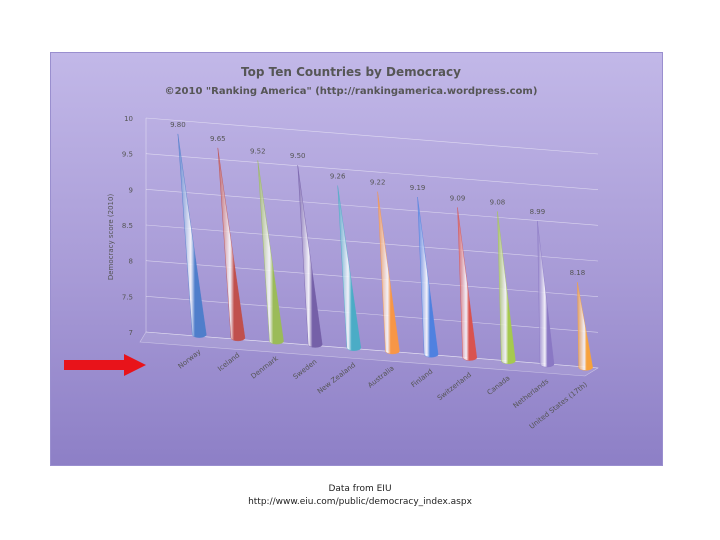 The height and width of the screenshot is (540, 720). Describe the element at coordinates (127, 297) in the screenshot. I see `y-tick-label: 7.5` at that location.